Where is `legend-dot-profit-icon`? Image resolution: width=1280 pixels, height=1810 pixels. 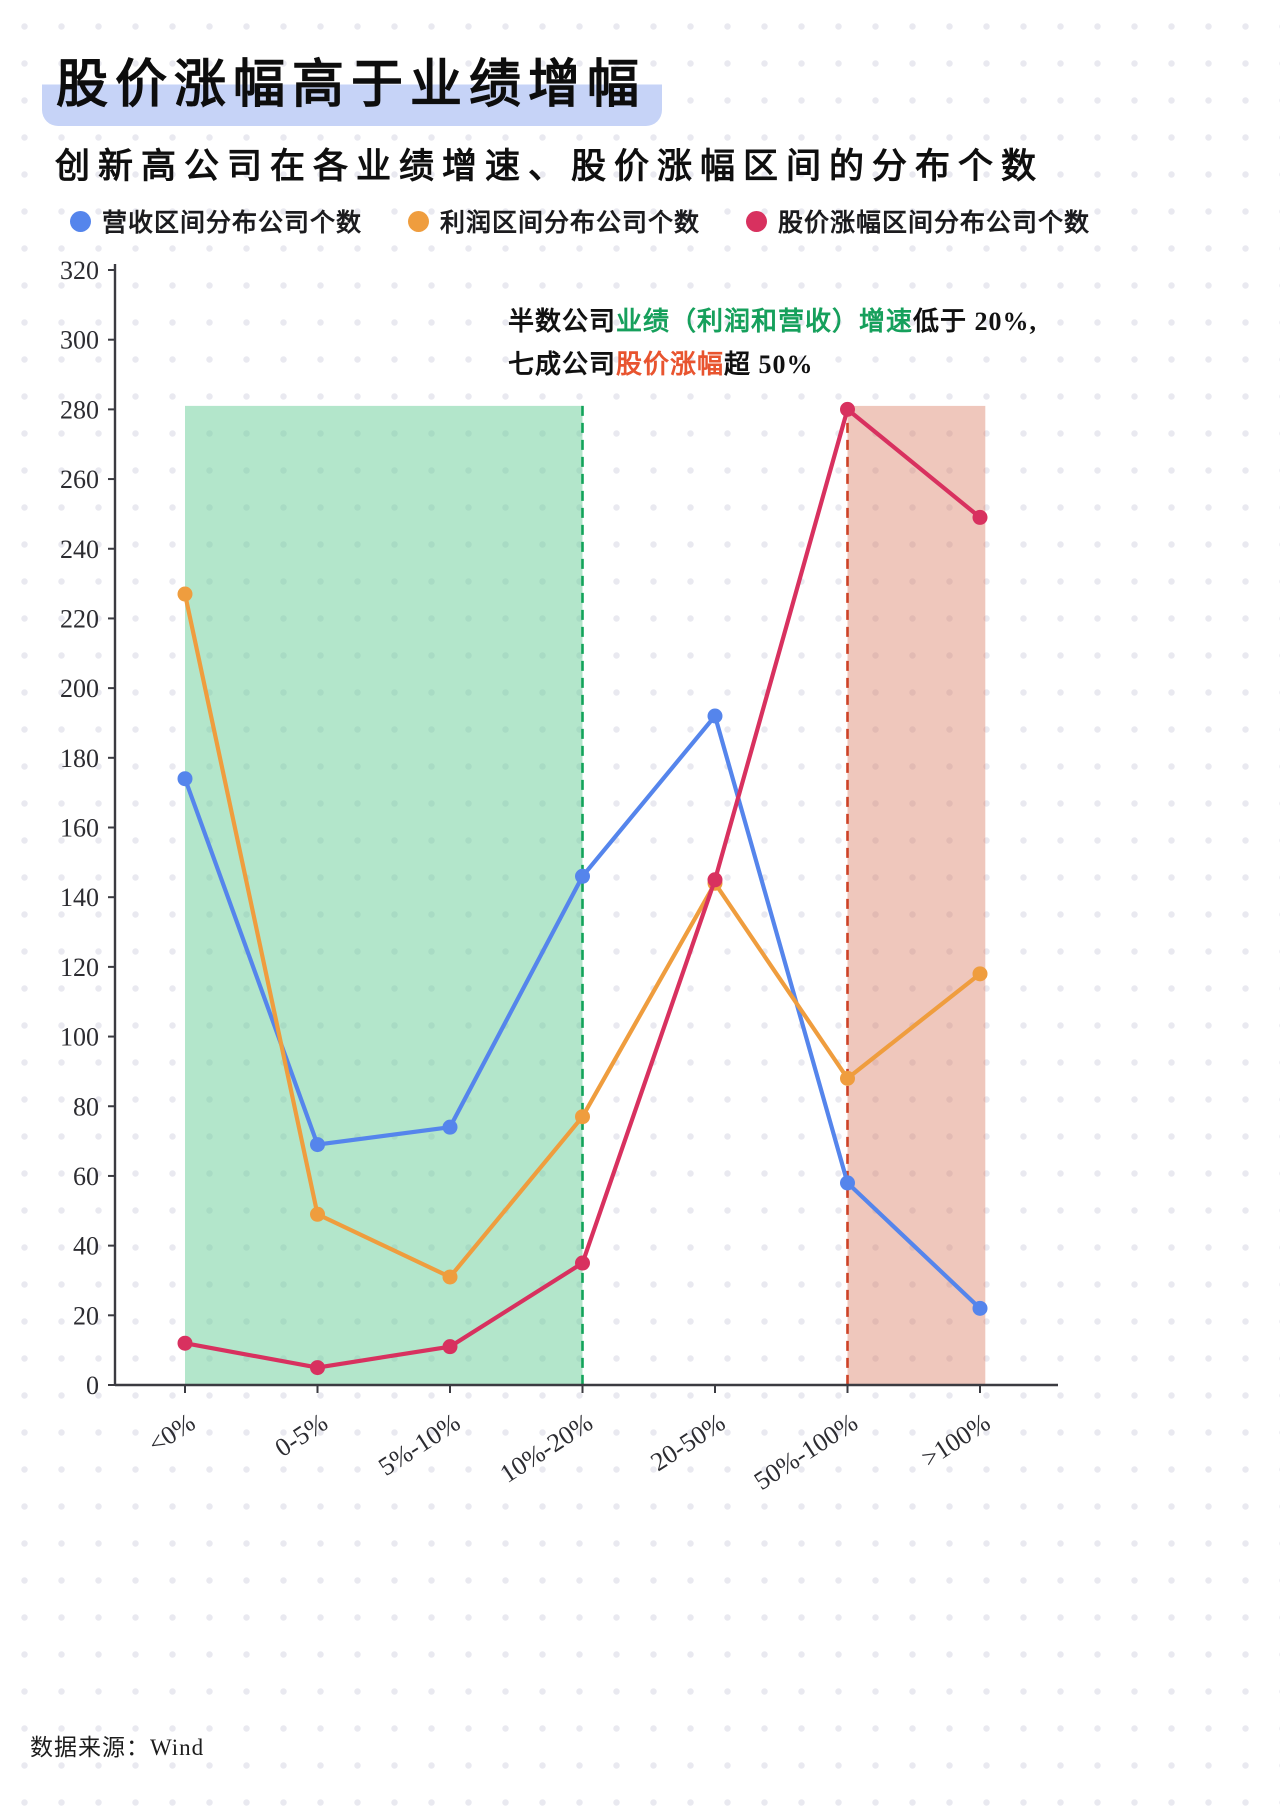
legend-dot-profit-icon is located at coordinates (419, 221).